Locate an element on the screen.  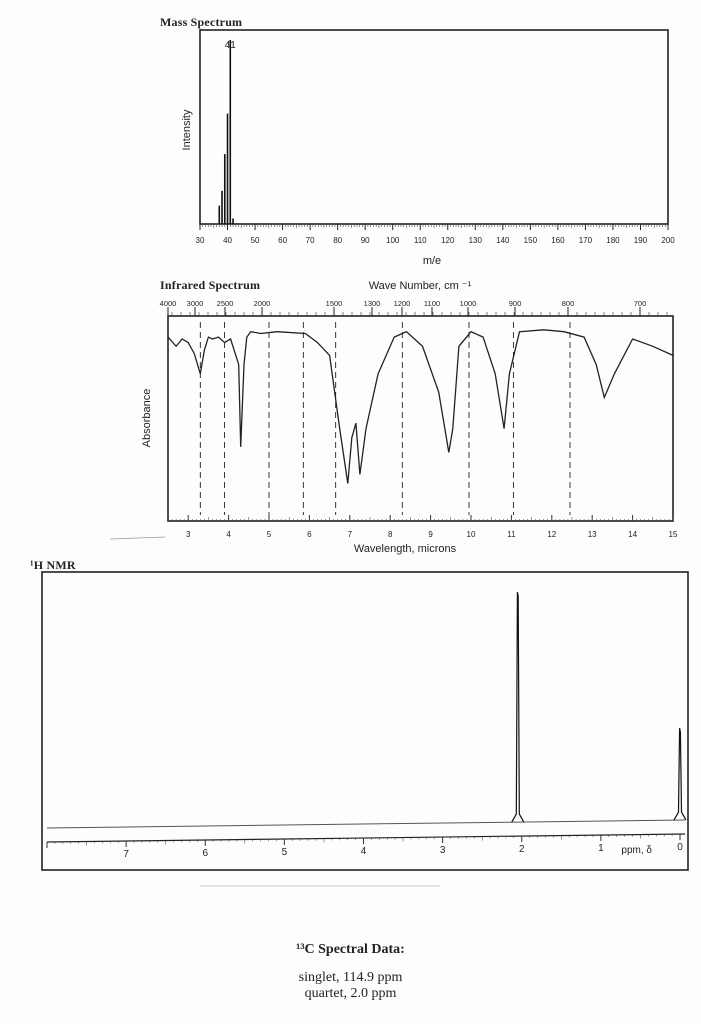
ir-bottom-tick-label: 8 is located at coordinates (390, 534).